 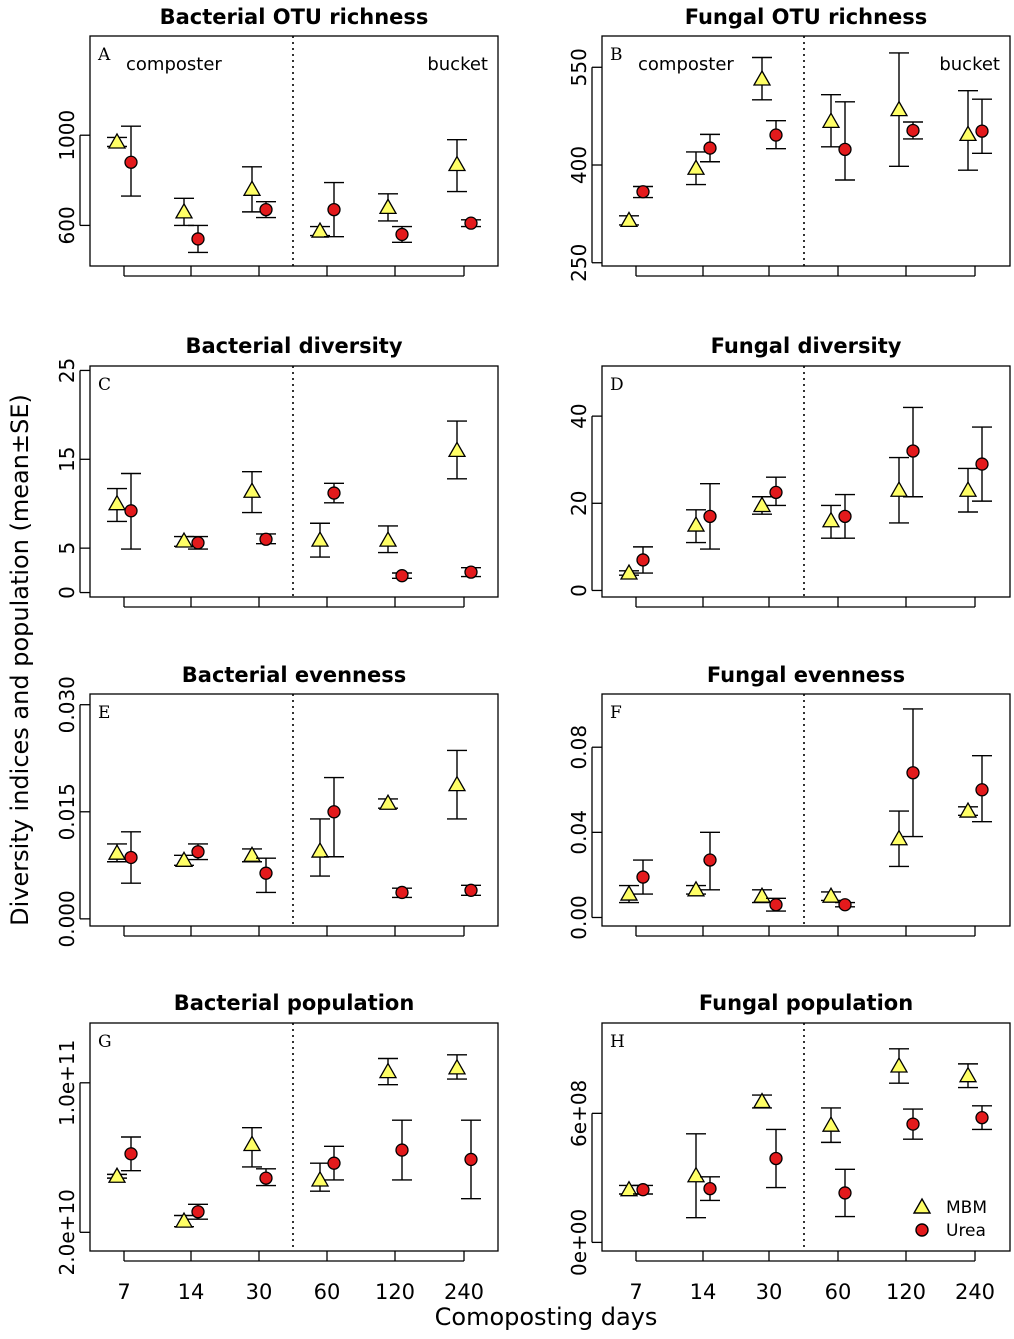 I want to click on y-tick-label: 25, so click(x=67, y=370).